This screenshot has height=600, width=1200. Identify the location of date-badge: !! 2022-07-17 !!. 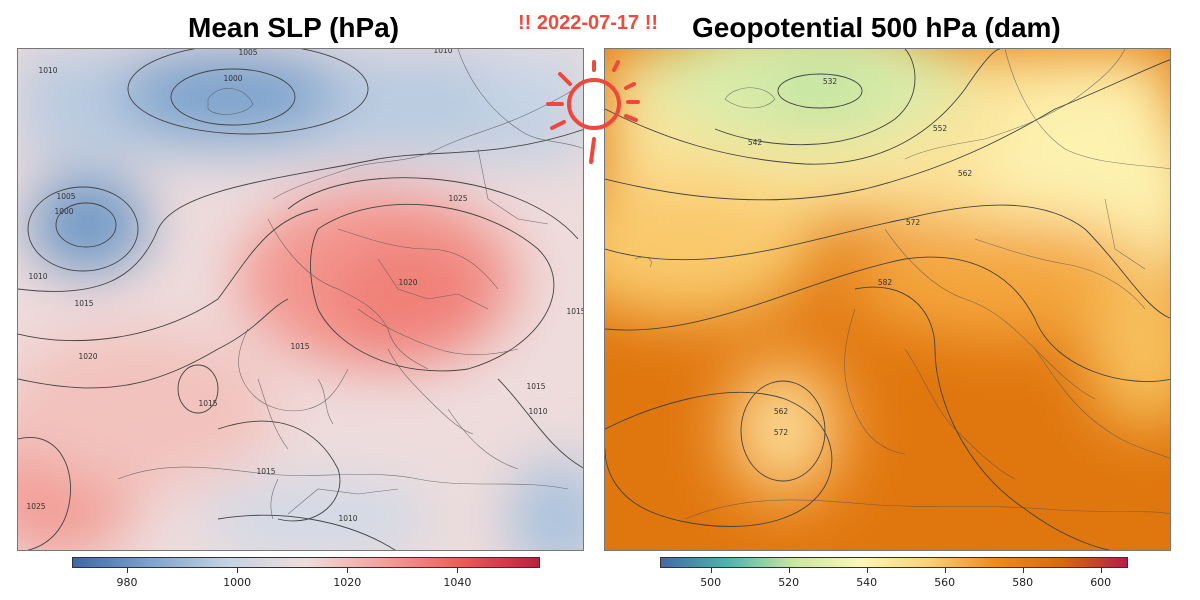
(588, 23).